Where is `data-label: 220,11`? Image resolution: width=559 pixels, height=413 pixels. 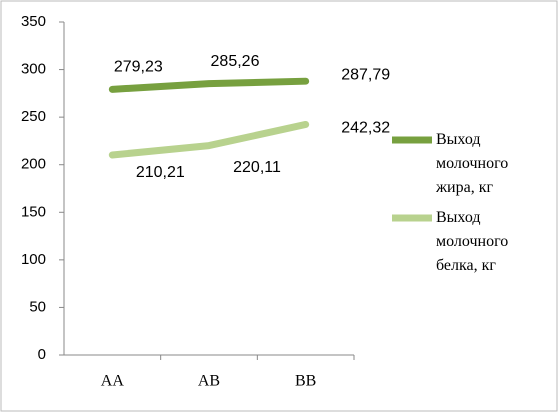 data-label: 220,11 is located at coordinates (257, 167).